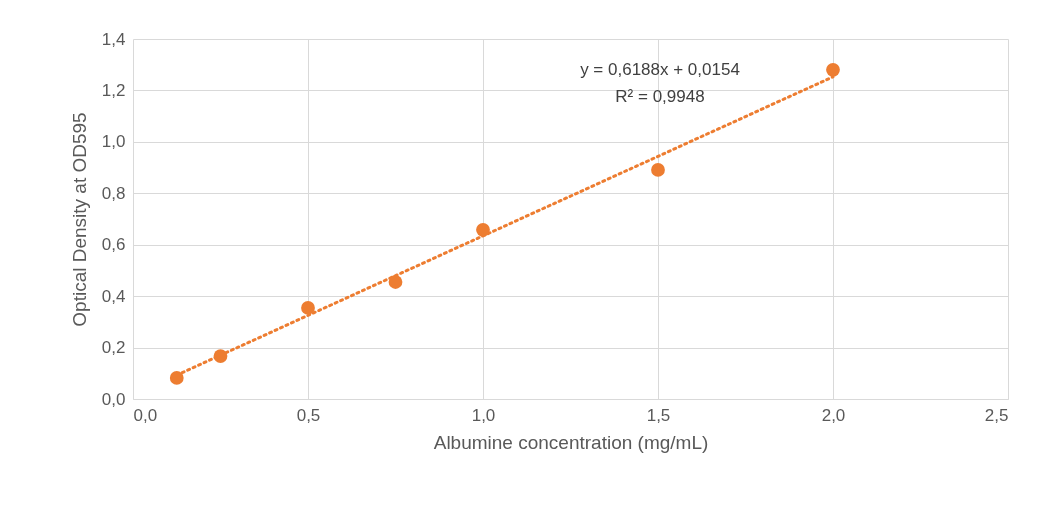 Image resolution: width=1039 pixels, height=510 pixels. I want to click on x-tick-label: 1,5, so click(658, 415).